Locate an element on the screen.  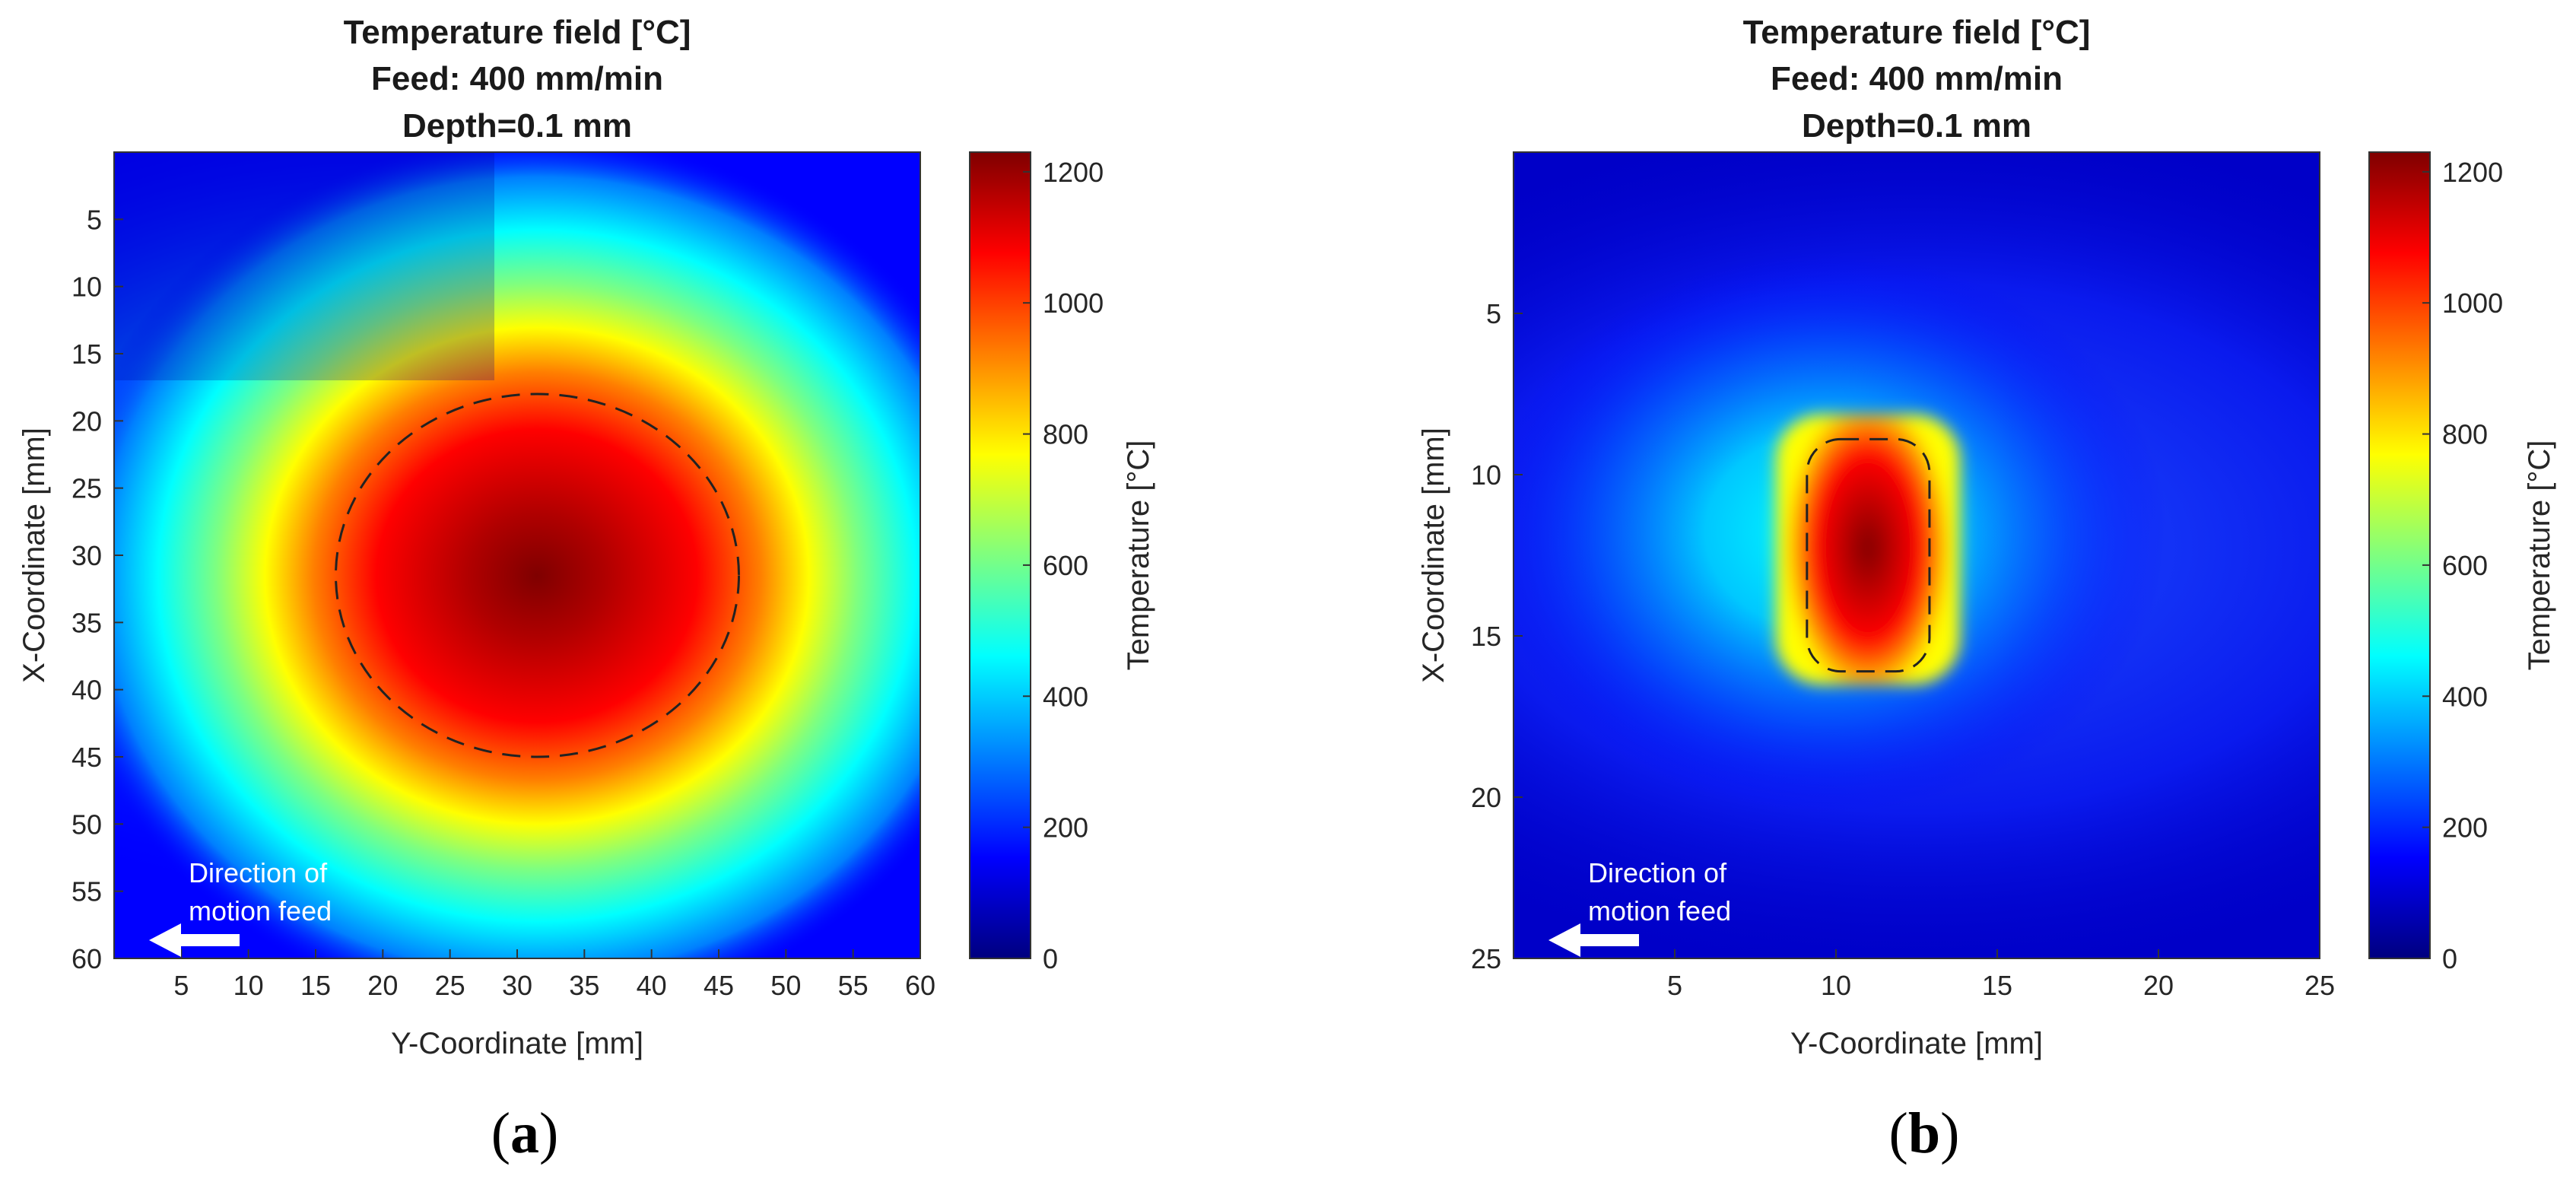
y-tick-label: 35 is located at coordinates (86, 622).